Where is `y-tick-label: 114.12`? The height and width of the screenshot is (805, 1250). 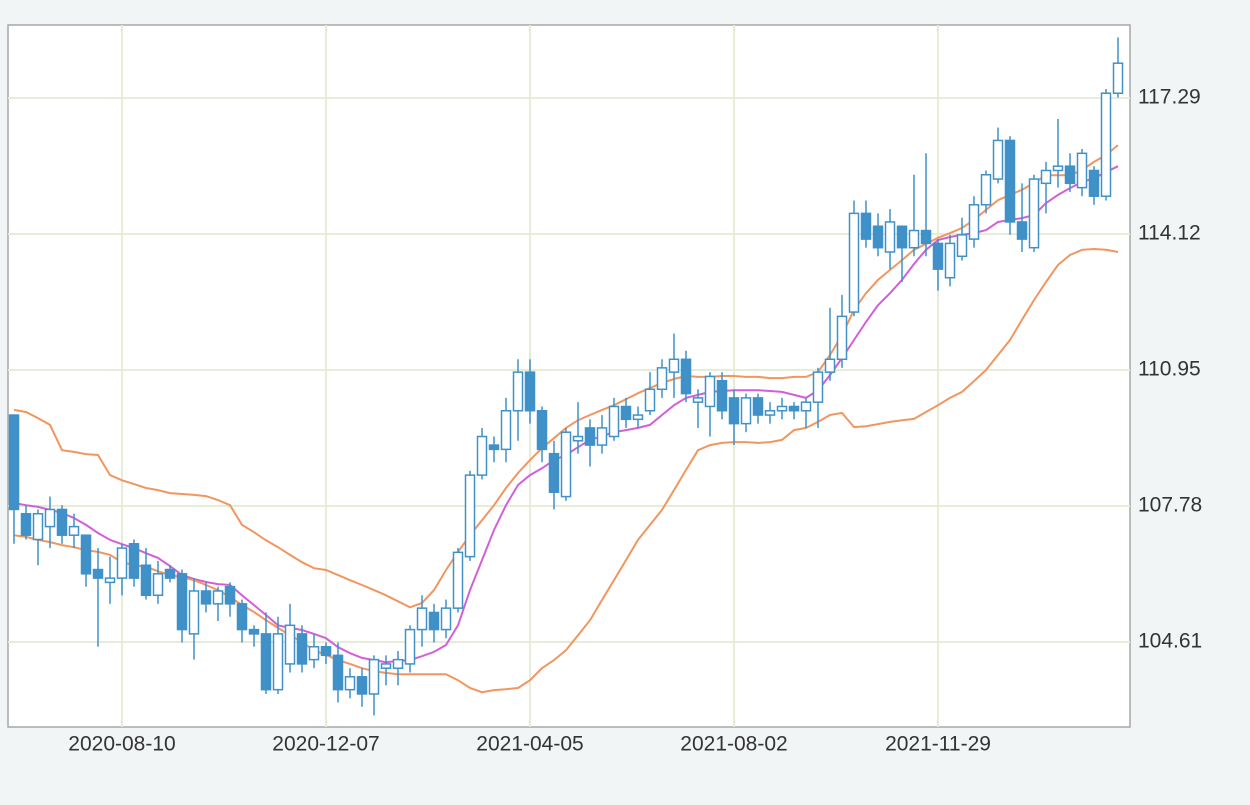
y-tick-label: 114.12 is located at coordinates (1169, 233).